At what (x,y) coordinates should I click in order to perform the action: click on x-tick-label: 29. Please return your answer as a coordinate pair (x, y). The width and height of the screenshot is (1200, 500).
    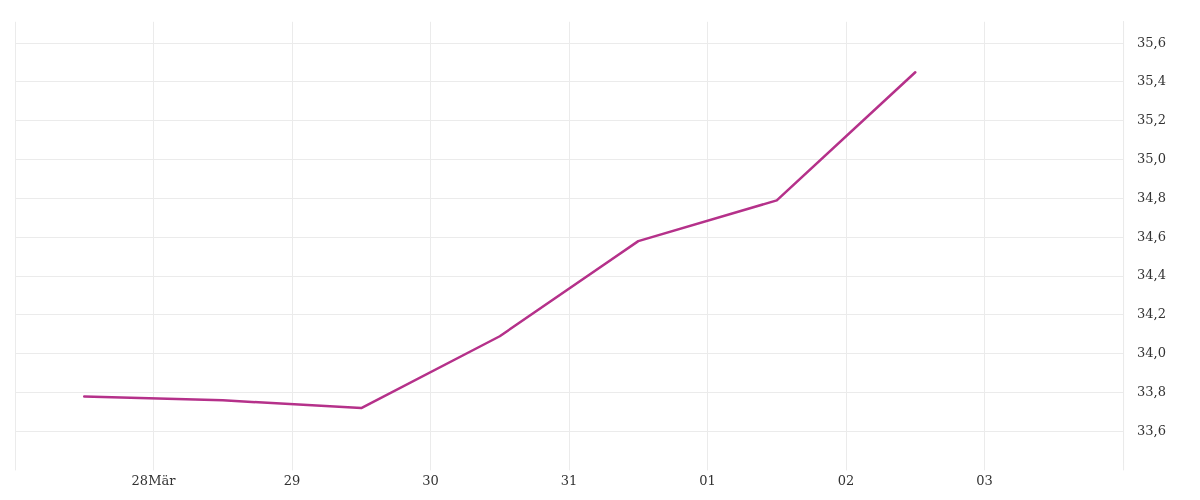
    Looking at the image, I should click on (292, 480).